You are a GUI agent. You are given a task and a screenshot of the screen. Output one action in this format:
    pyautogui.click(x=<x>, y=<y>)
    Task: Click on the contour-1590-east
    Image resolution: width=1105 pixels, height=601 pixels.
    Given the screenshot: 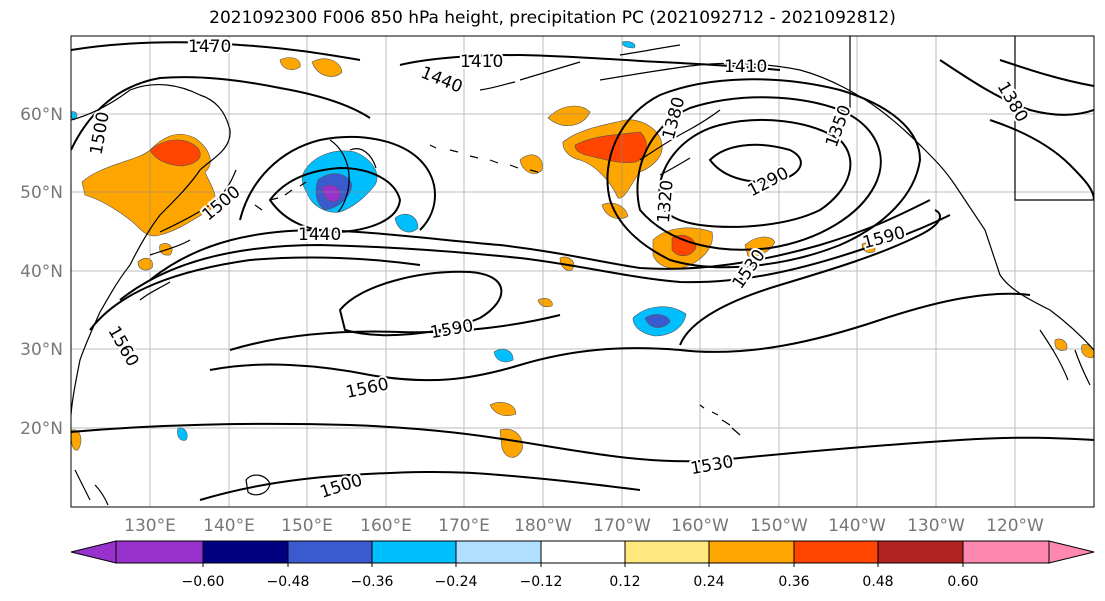 What is the action you would take?
    pyautogui.click(x=810, y=277)
    